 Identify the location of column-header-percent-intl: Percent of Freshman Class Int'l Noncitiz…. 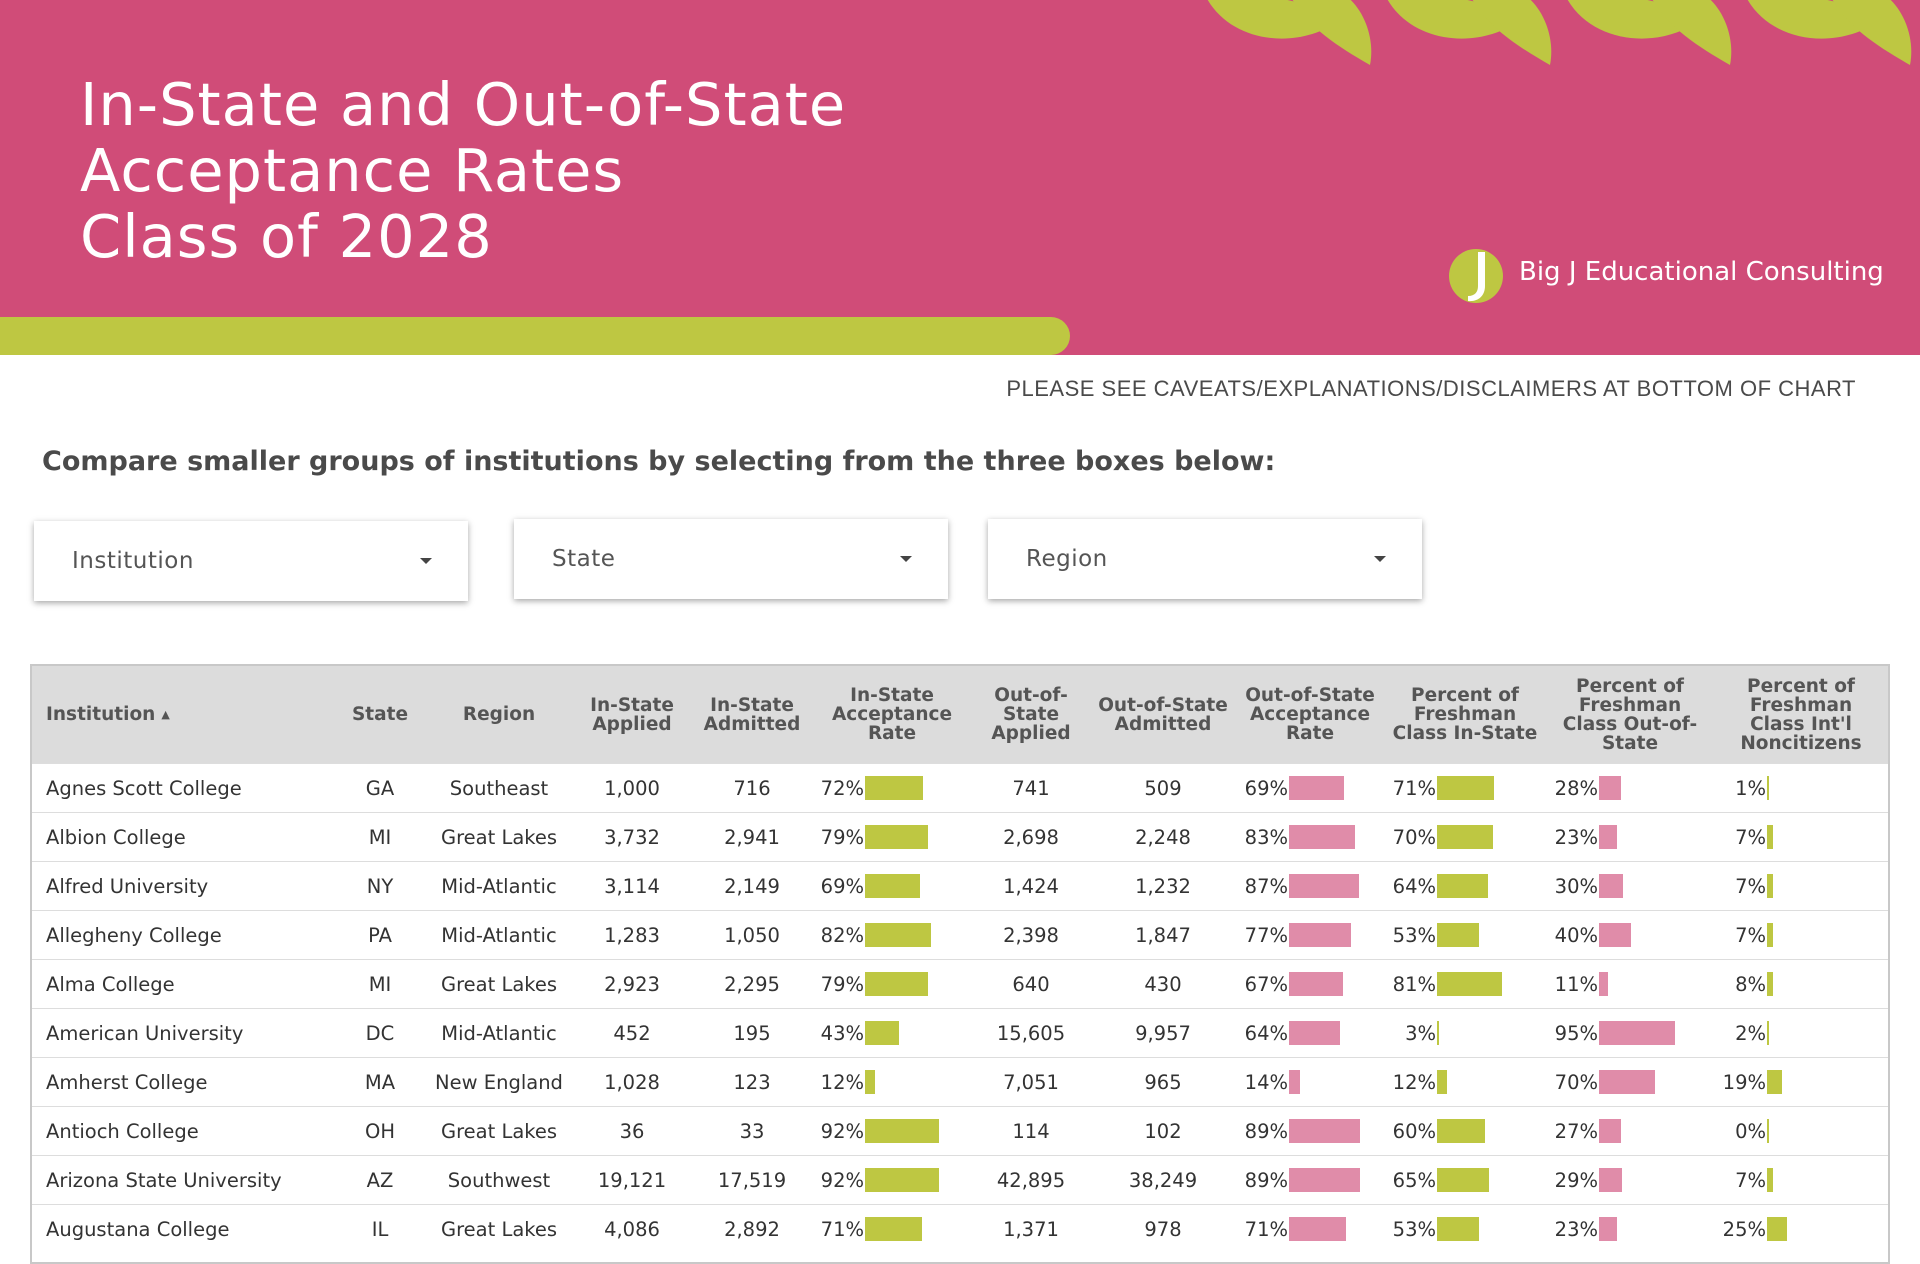
(1801, 715).